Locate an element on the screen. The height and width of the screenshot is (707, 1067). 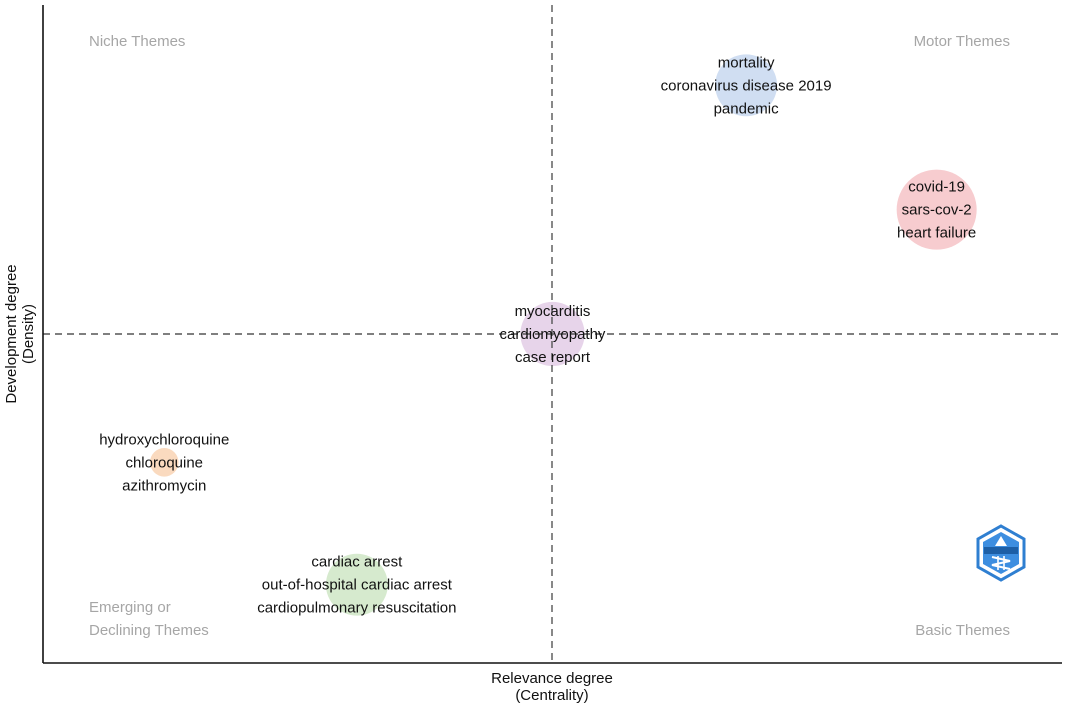
cluster-term-label: cardiopulmonary resuscitation is located at coordinates (356, 608).